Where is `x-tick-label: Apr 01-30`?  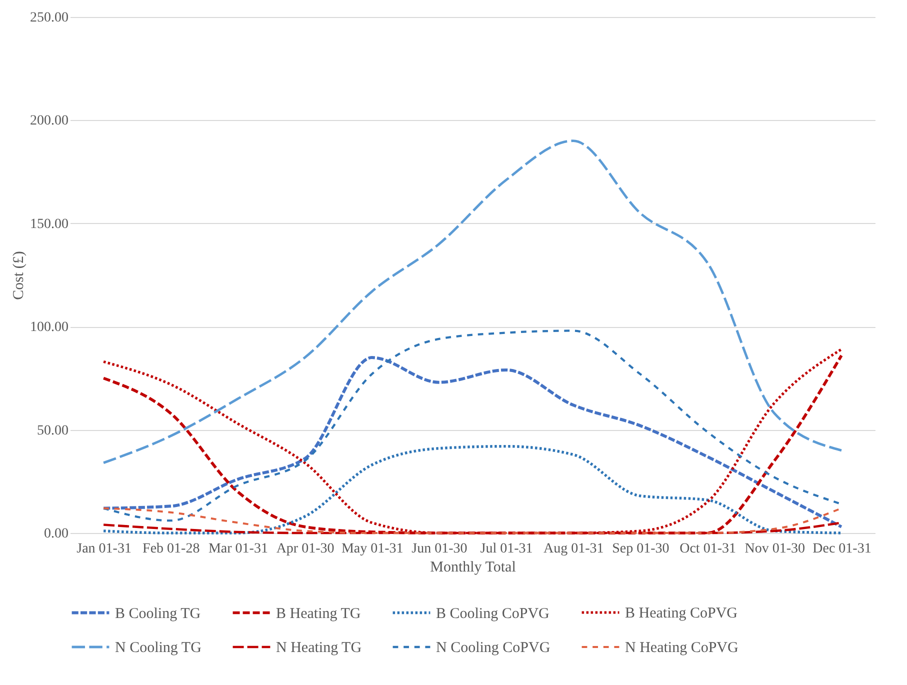 x-tick-label: Apr 01-30 is located at coordinates (305, 549).